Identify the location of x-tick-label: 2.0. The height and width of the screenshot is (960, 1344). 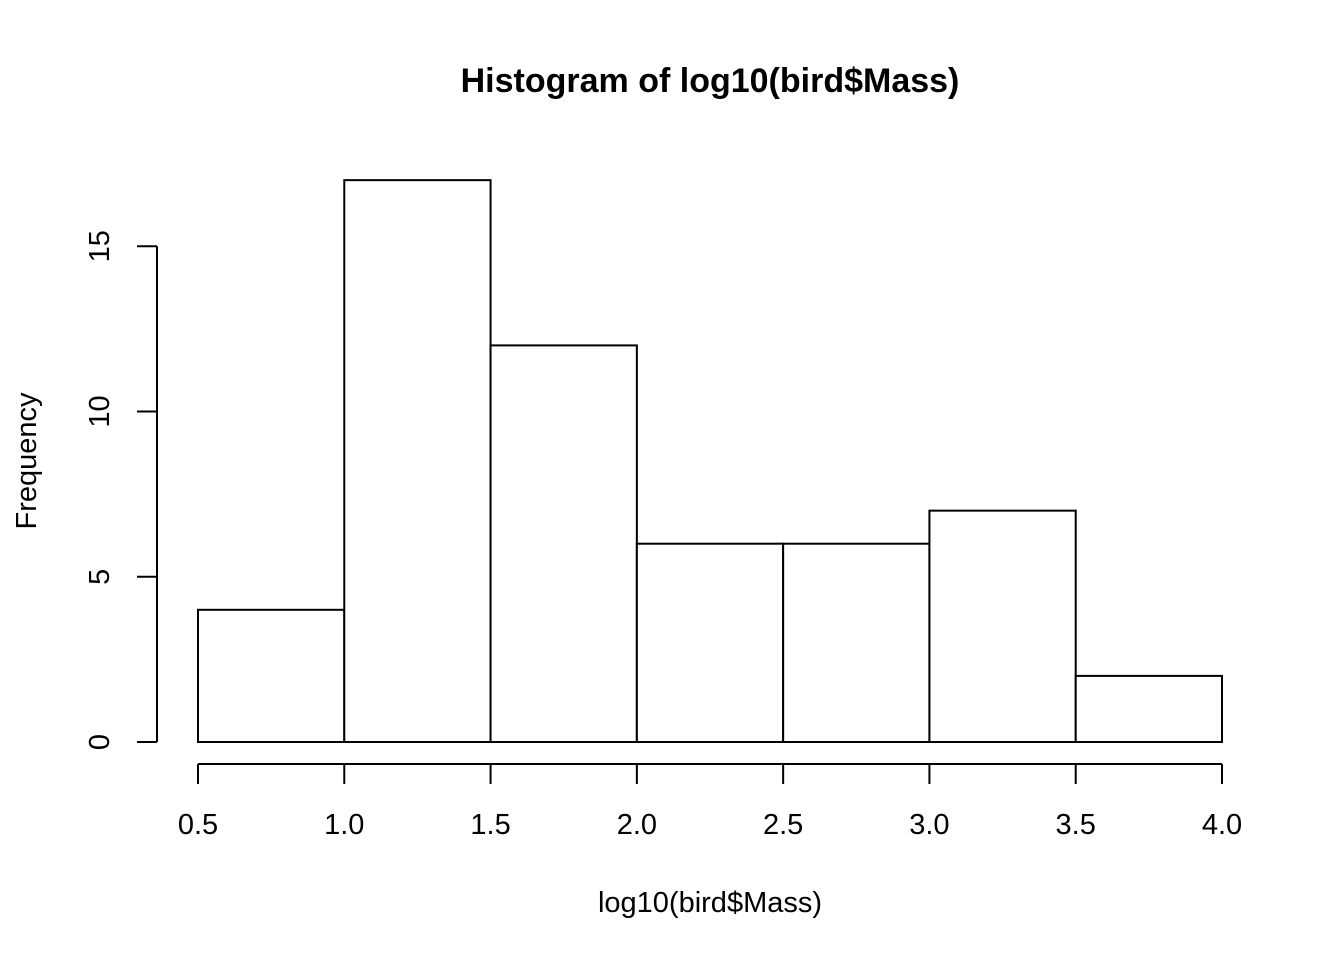
(637, 825).